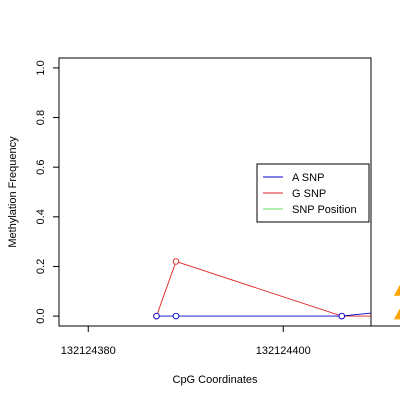 This screenshot has width=400, height=400. Describe the element at coordinates (41, 266) in the screenshot. I see `y-tick-label: 0.2` at that location.